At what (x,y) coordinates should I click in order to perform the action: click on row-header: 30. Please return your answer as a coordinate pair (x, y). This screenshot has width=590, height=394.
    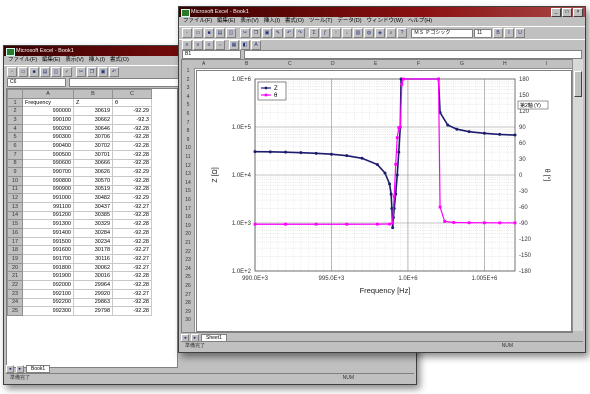
    Looking at the image, I should click on (188, 320).